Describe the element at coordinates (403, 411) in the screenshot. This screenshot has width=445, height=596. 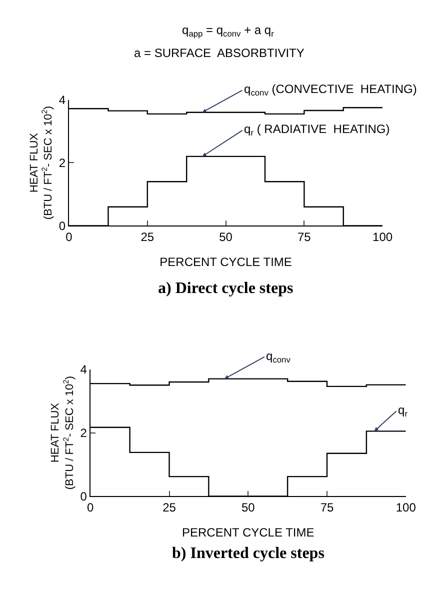
I see `series-label: q$_{r}$` at that location.